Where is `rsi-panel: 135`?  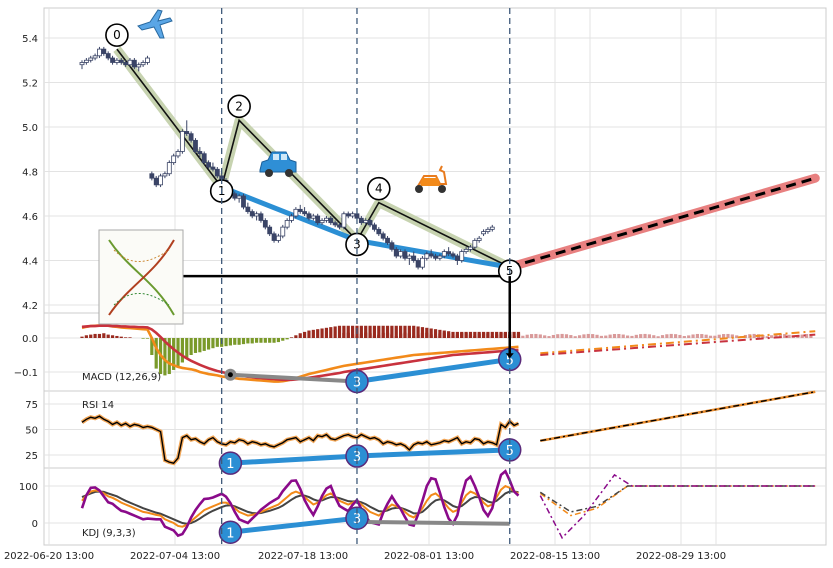
rsi-panel: 135 is located at coordinates (448, 432).